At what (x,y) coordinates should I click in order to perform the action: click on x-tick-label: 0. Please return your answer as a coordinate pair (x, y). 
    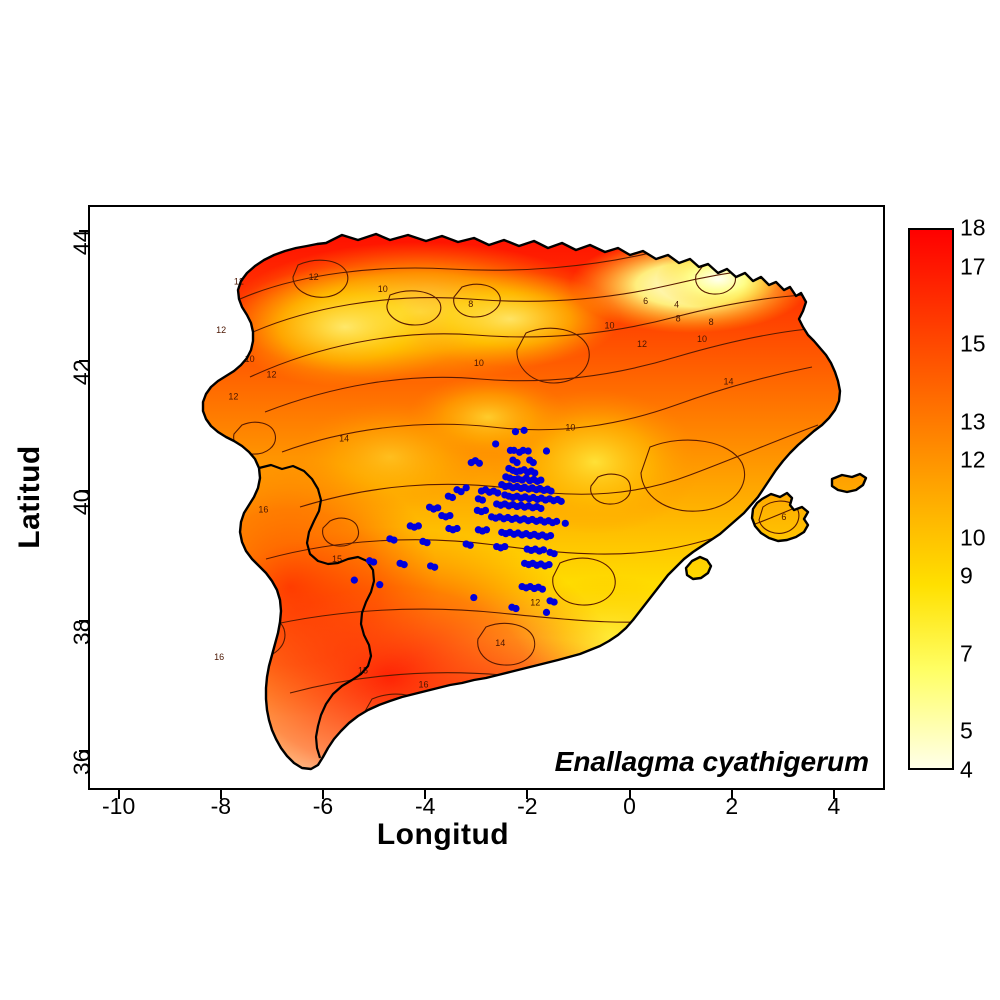
    Looking at the image, I should click on (629, 806).